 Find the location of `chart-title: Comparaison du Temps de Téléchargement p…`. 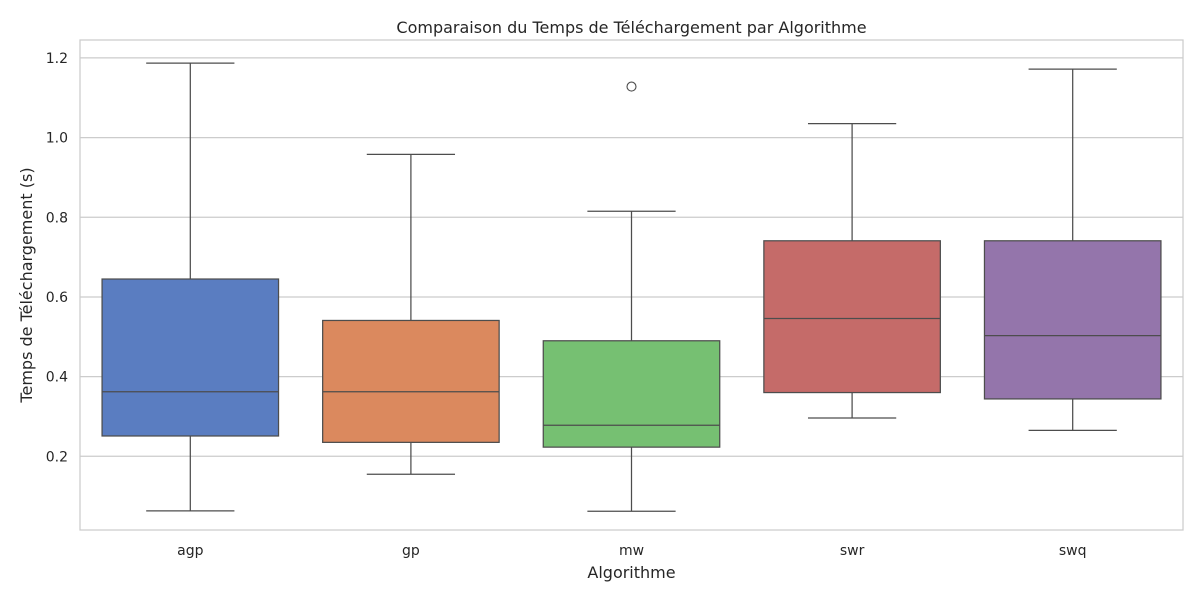

chart-title: Comparaison du Temps de Téléchargement p… is located at coordinates (631, 27).